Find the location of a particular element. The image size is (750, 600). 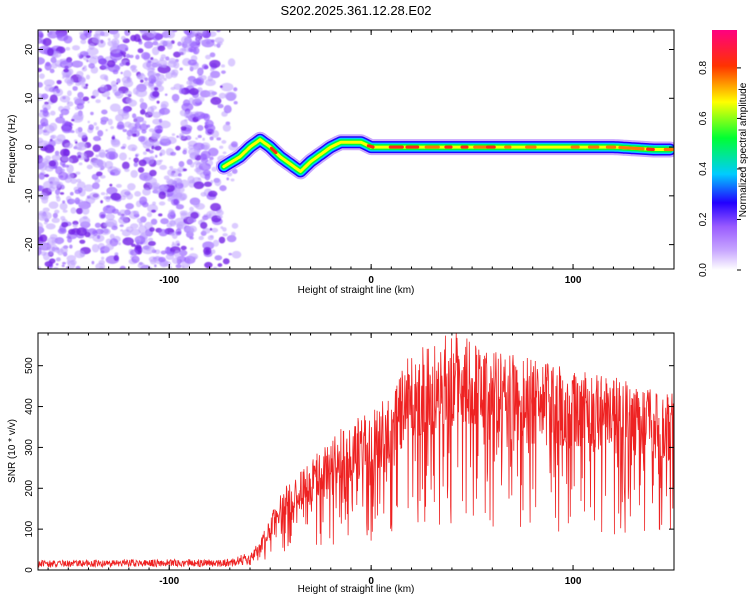

spectrogram-xlabel: Height of straight line (km) is located at coordinates (356, 290).